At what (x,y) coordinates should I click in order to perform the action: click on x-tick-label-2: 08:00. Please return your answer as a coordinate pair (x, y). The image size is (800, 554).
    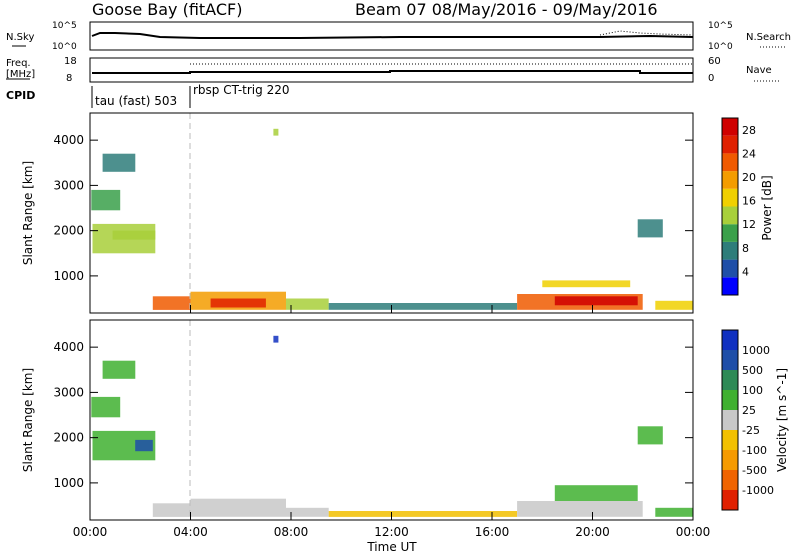
    Looking at the image, I should click on (291, 532).